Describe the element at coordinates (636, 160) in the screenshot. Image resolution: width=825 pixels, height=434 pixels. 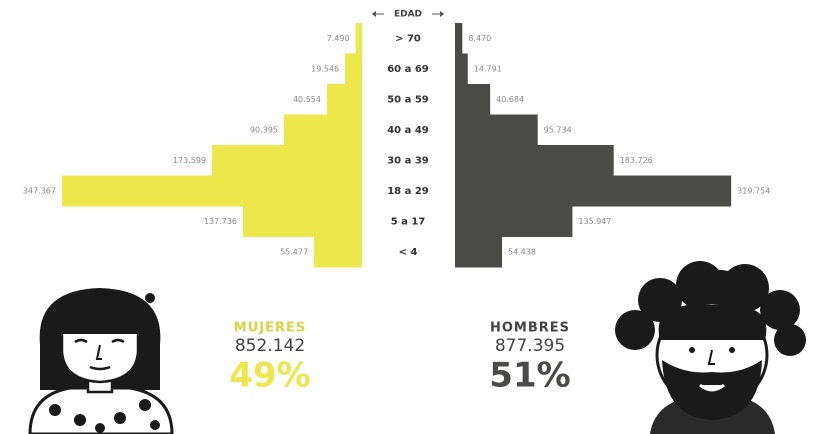
I see `value-label: 183.726` at that location.